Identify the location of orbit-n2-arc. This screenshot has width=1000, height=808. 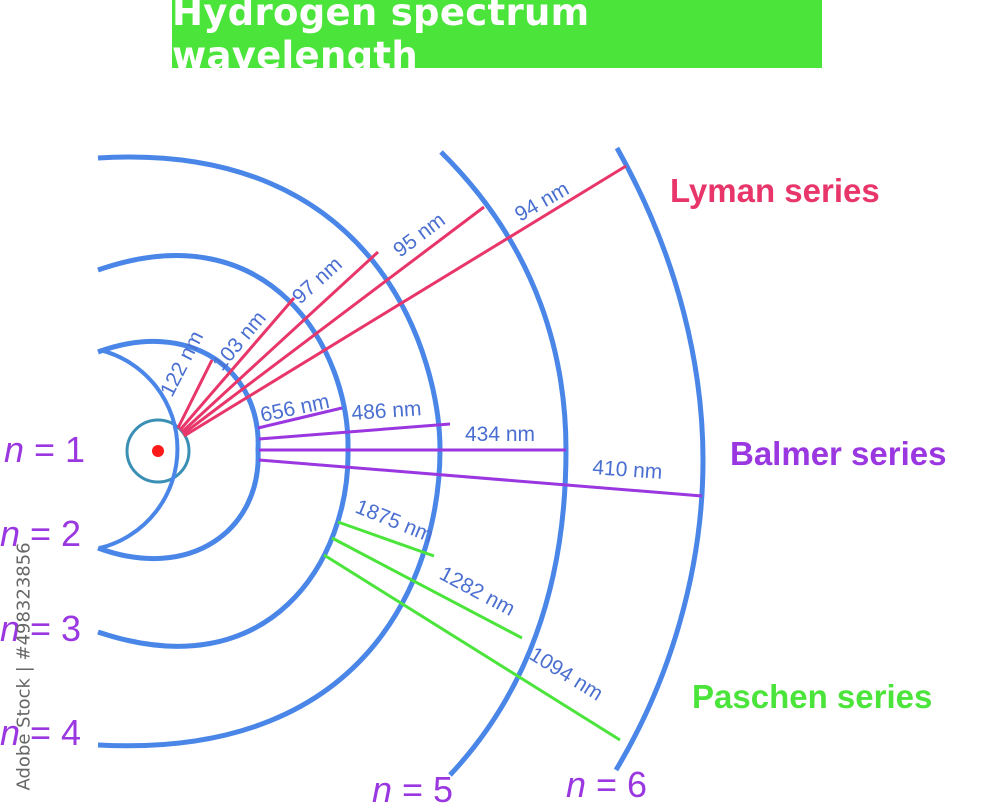
(179, 450).